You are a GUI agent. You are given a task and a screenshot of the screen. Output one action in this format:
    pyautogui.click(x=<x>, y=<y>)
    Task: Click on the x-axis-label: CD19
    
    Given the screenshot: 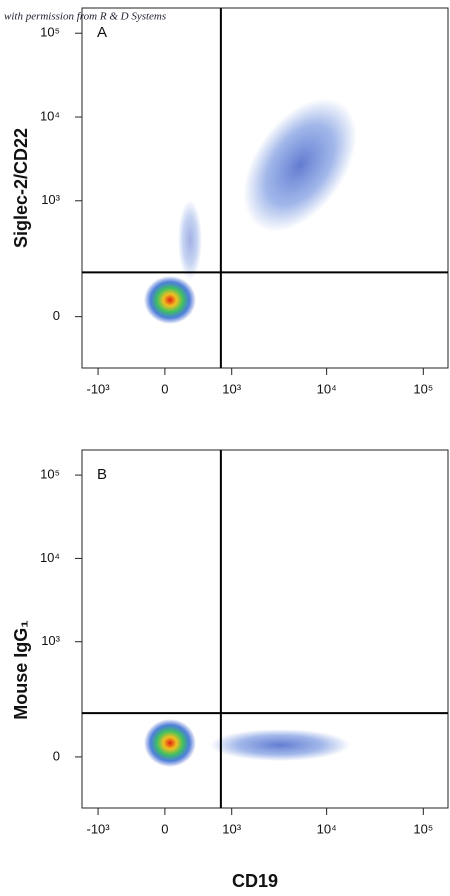 What is the action you would take?
    pyautogui.click(x=255, y=881)
    